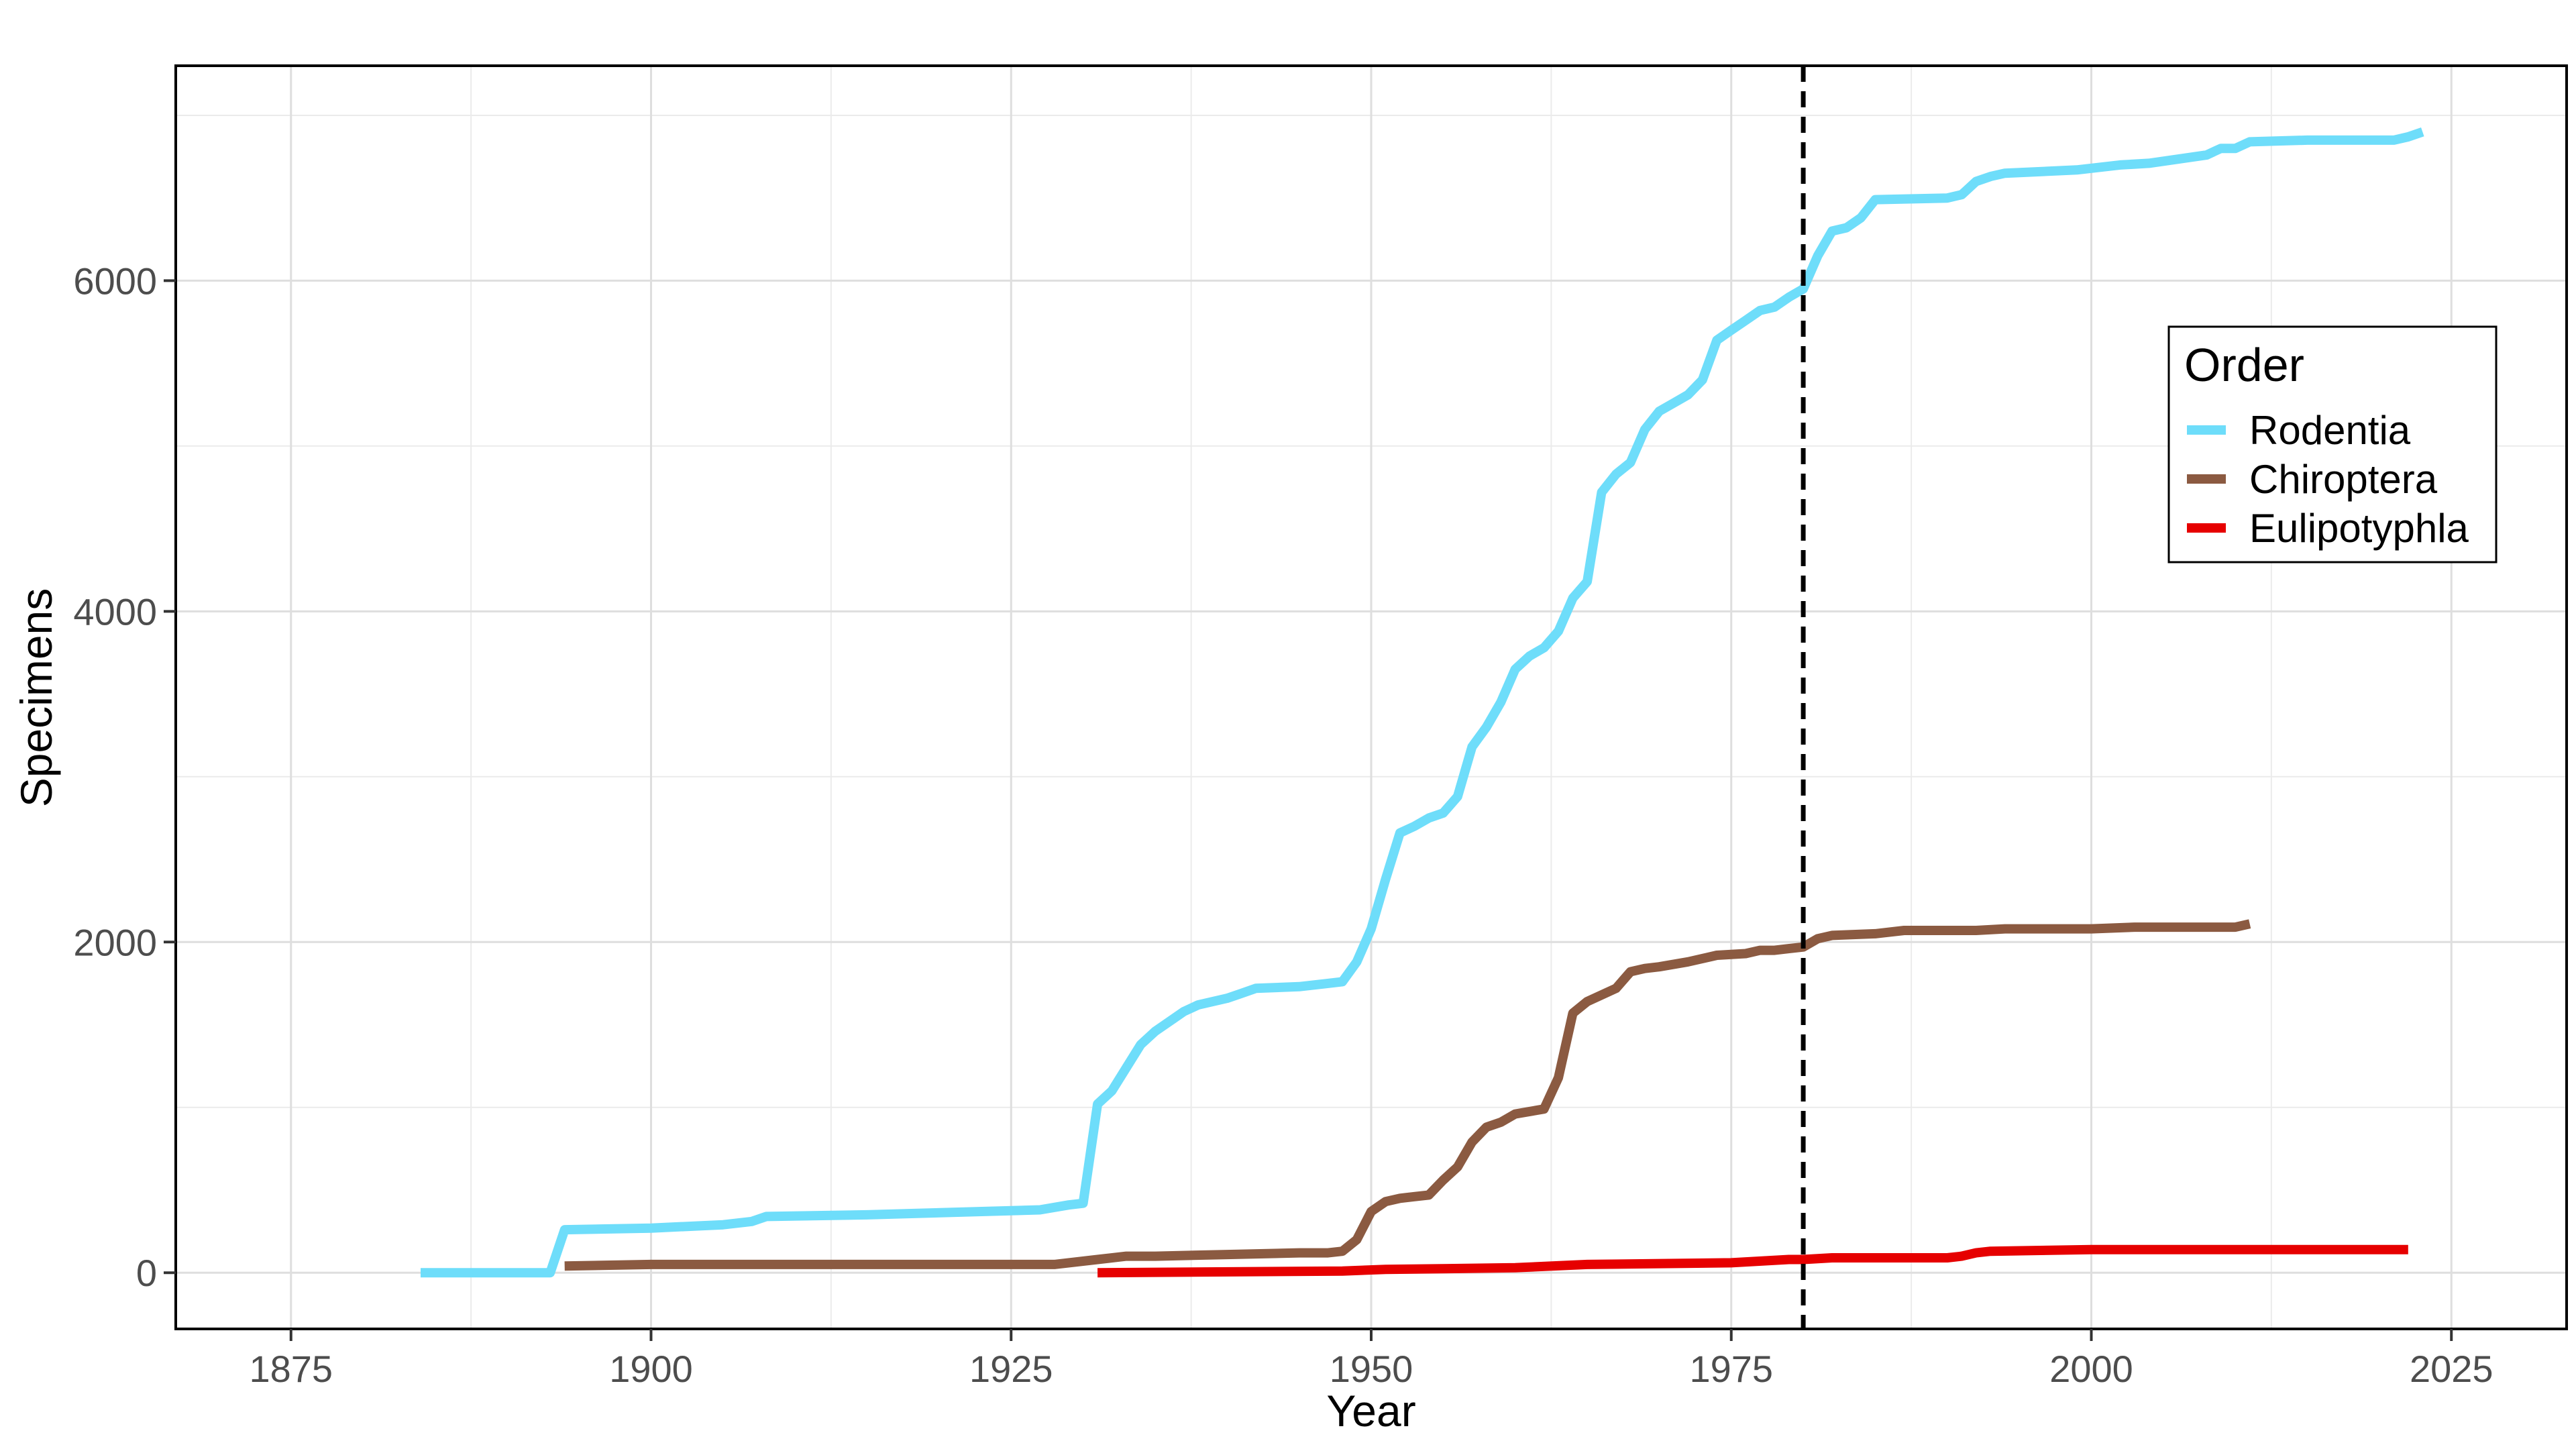 The image size is (2576, 1449). Describe the element at coordinates (1370, 1411) in the screenshot. I see `x-axis-title: Year` at that location.